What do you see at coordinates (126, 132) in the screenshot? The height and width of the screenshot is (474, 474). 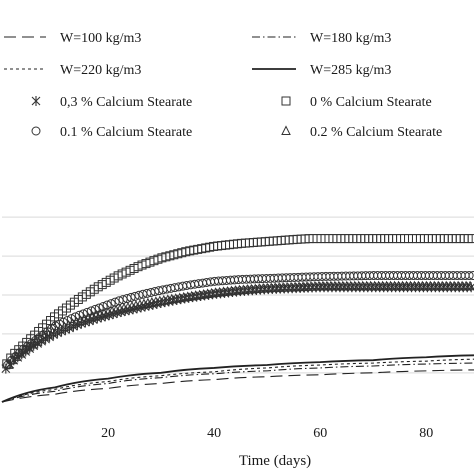 I see `legend-label: 0.1 % Calcium Stearate` at bounding box center [126, 132].